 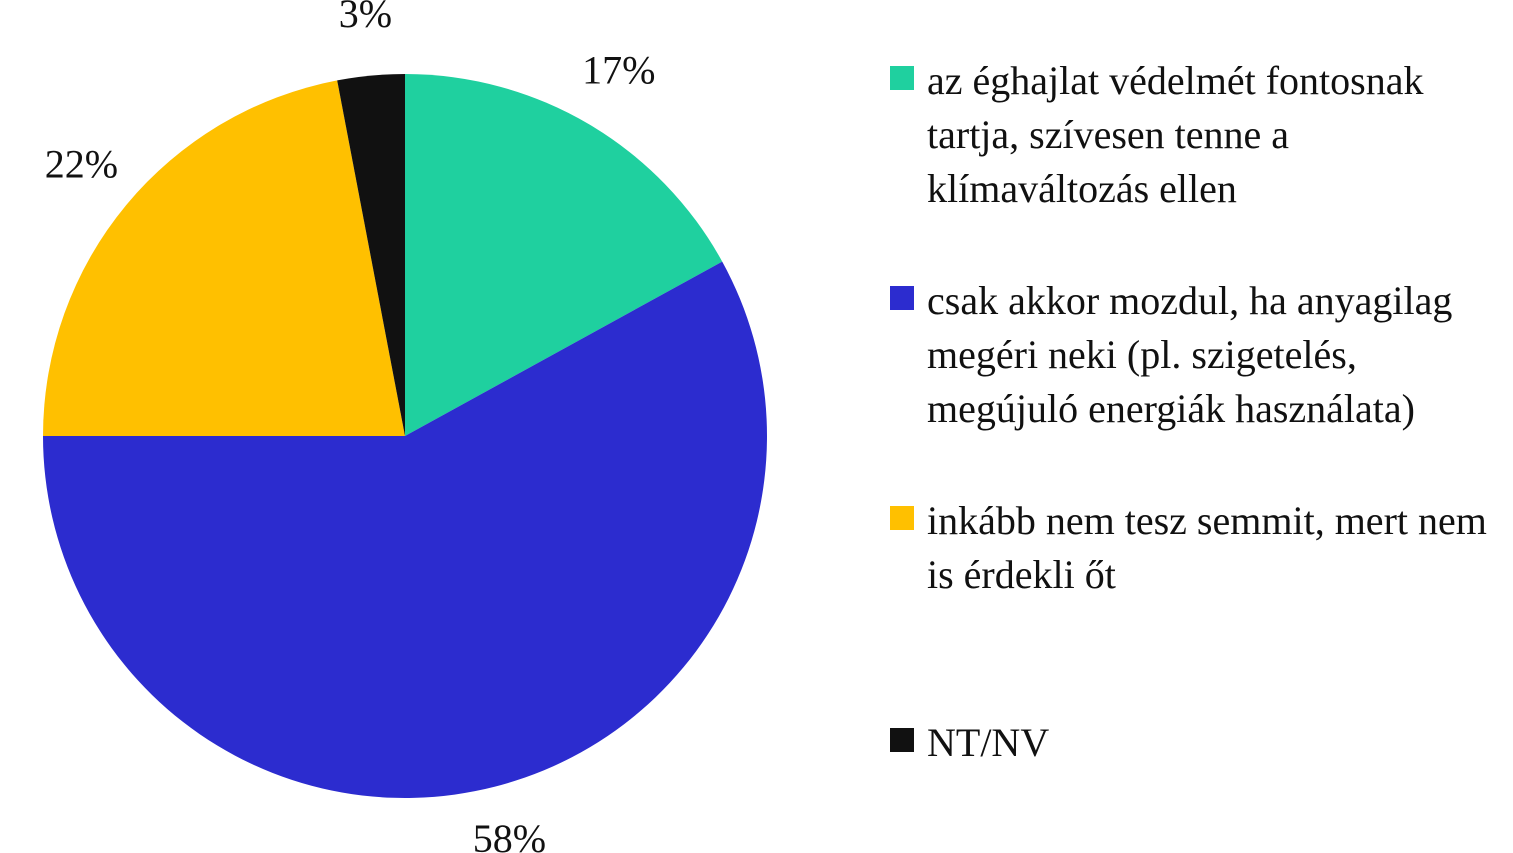 I want to click on legend-label: NT/NV, so click(x=988, y=742).